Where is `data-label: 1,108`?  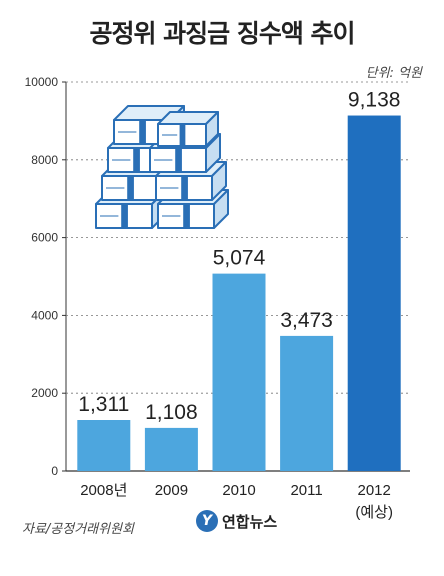
data-label: 1,108 is located at coordinates (171, 412).